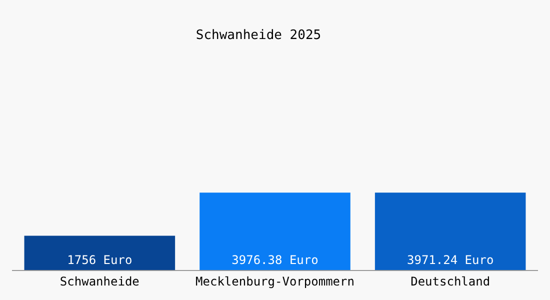 The width and height of the screenshot is (550, 300). I want to click on x-tick-label: Mecklenburg-Vorpommern, so click(275, 281).